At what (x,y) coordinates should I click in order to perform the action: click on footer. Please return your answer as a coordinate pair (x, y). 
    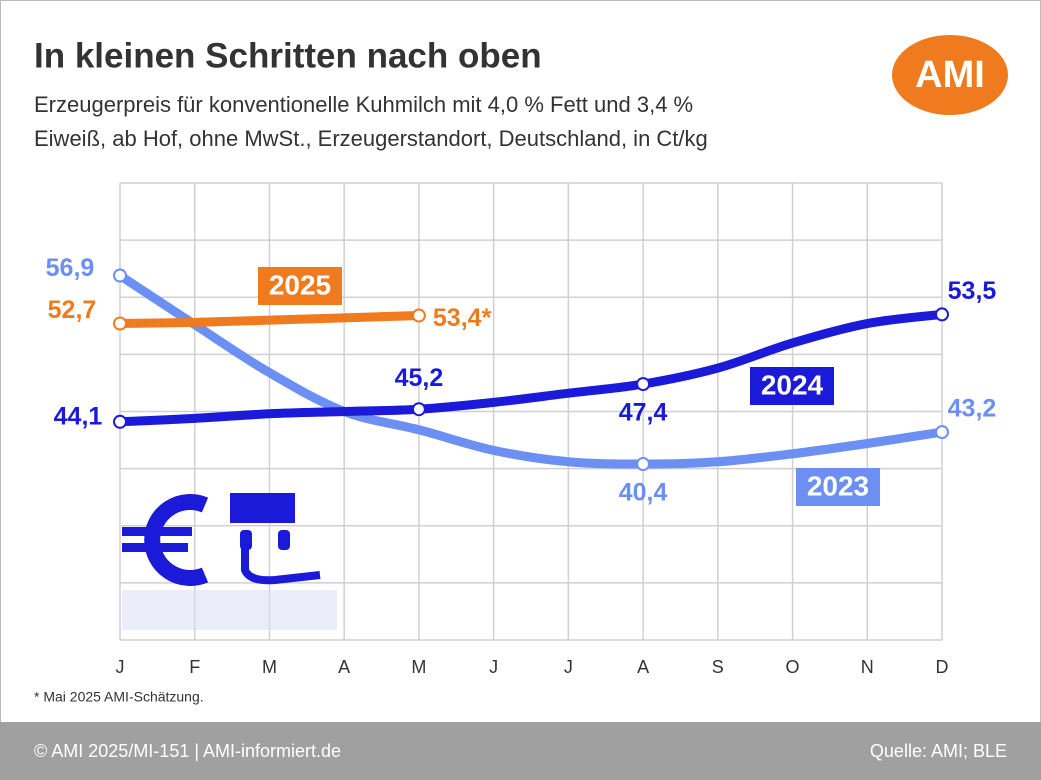
    Looking at the image, I should click on (520, 751).